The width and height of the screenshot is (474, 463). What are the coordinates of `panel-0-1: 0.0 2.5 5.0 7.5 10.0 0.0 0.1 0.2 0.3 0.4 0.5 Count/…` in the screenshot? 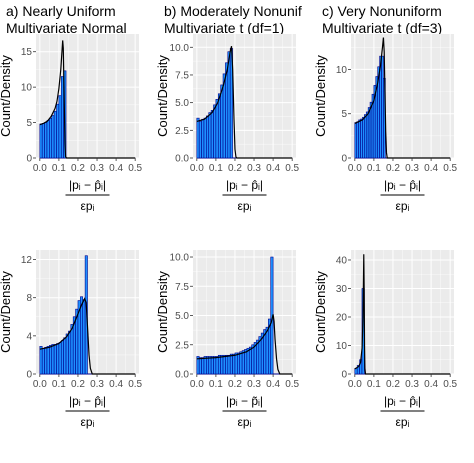 It's located at (227, 123).